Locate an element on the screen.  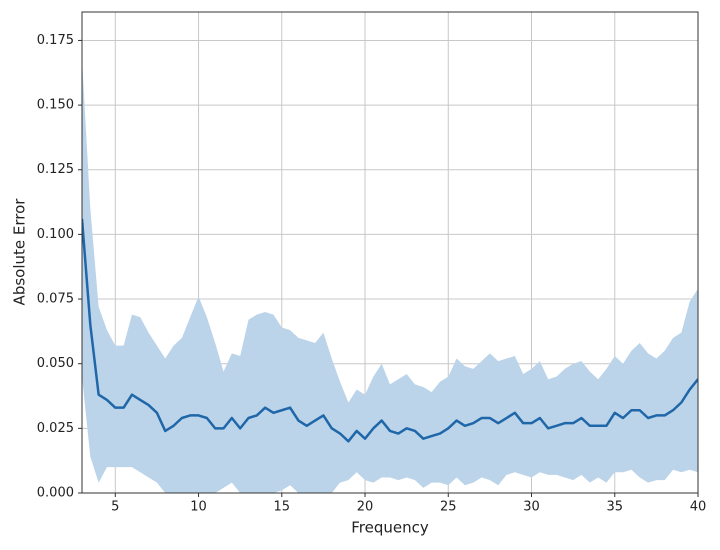
x-tick-label: 15 is located at coordinates (282, 507).